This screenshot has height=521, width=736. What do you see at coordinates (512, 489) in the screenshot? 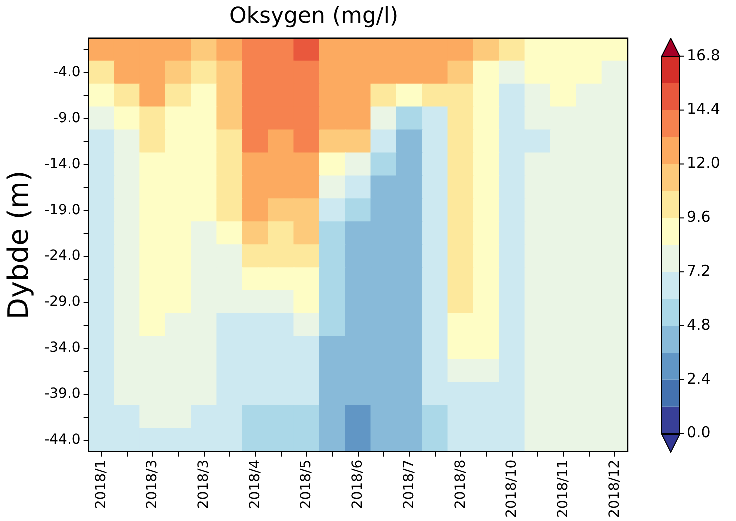
I see `x-tick-label: 2018/10` at bounding box center [512, 489].